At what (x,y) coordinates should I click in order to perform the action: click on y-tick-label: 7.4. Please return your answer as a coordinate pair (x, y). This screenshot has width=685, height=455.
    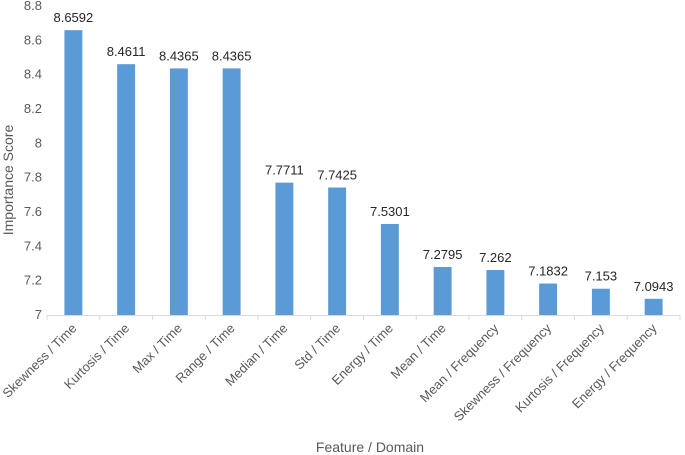
    Looking at the image, I should click on (33, 245).